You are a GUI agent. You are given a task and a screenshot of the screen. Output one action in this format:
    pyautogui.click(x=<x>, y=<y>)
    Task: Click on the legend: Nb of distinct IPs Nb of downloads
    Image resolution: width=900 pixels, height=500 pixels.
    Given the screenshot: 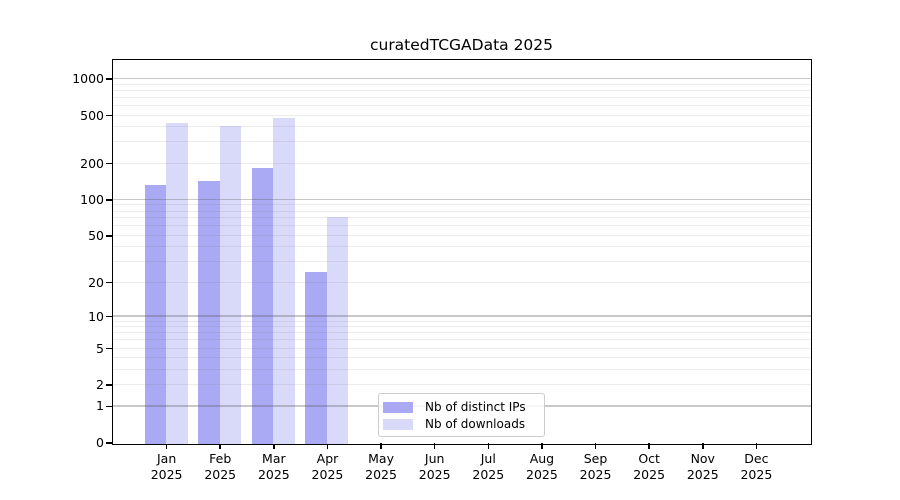 What is the action you would take?
    pyautogui.click(x=461, y=415)
    